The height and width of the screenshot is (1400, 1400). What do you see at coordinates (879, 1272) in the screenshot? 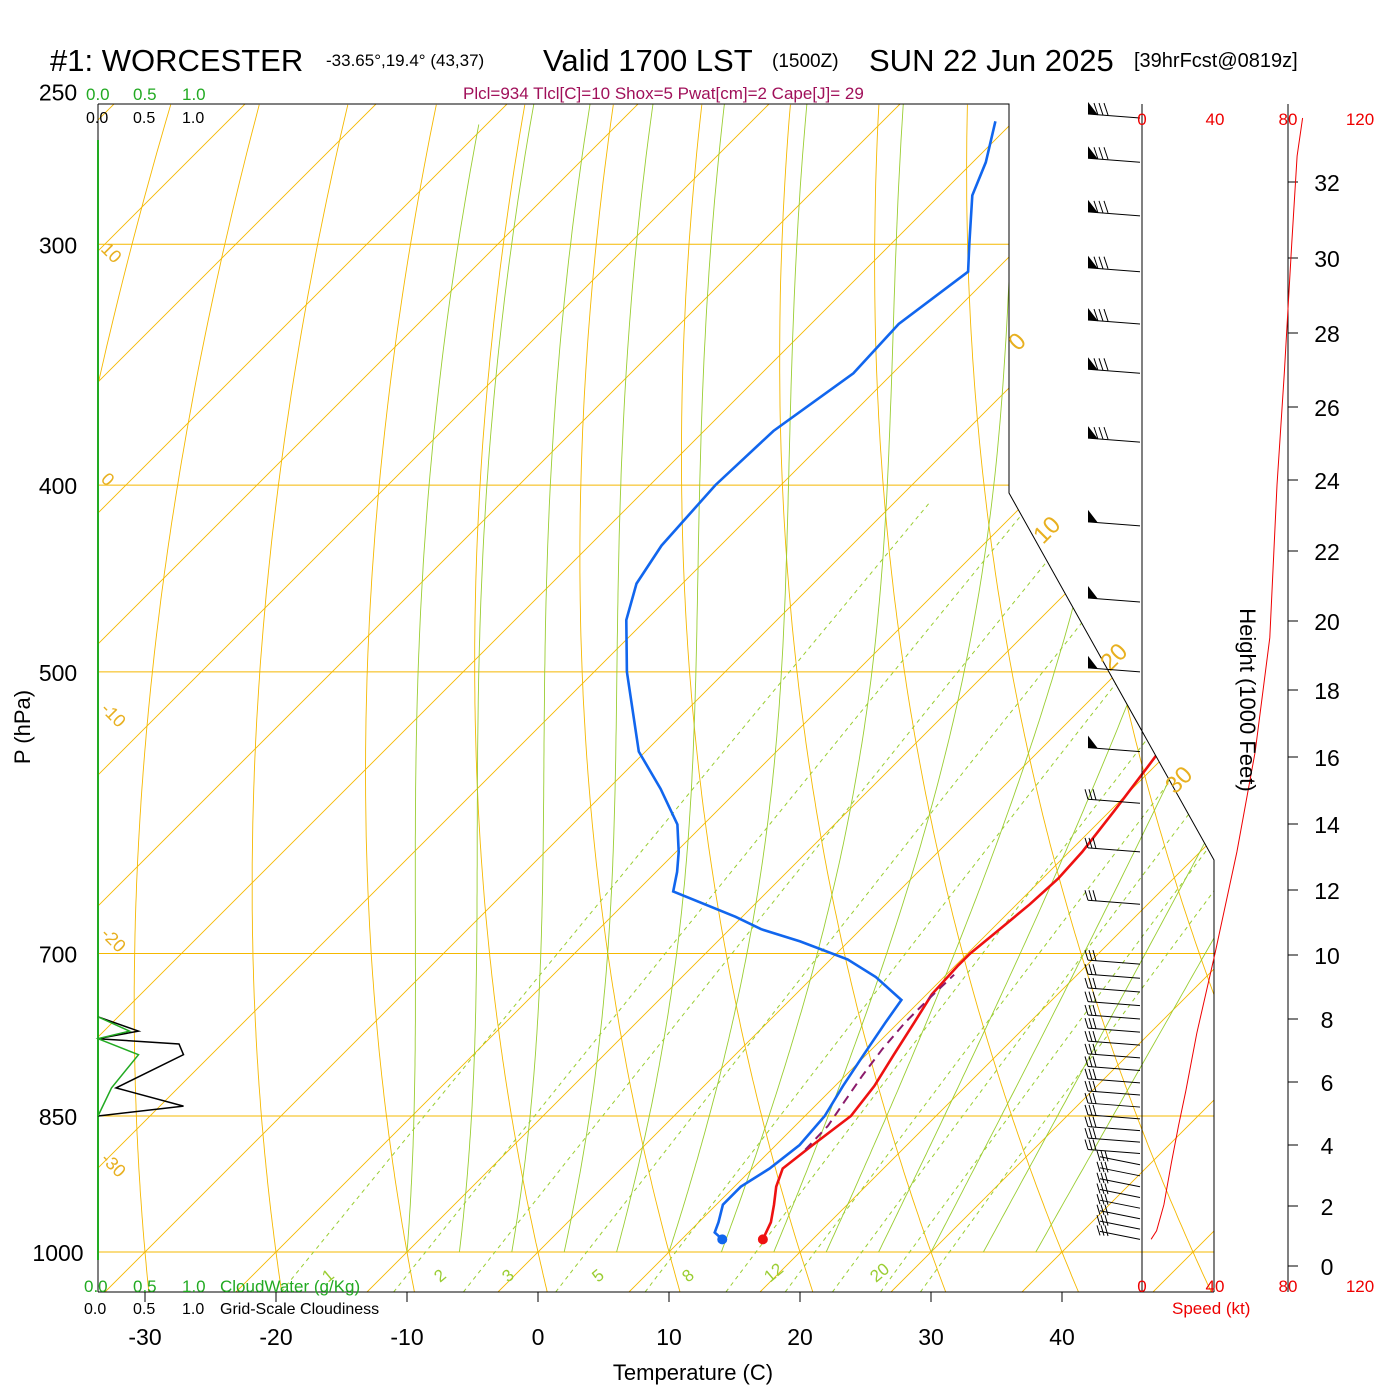
I see `mixing-ratio-label: 20` at bounding box center [879, 1272].